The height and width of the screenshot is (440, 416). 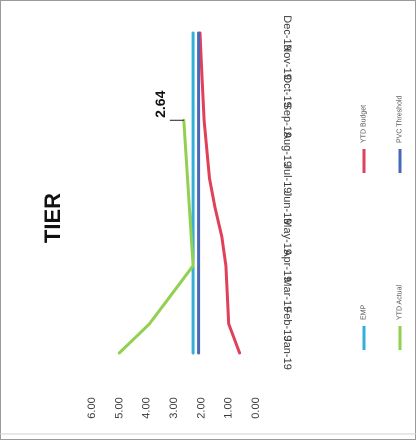 I want to click on category-label: Nov-19, so click(x=287, y=61).